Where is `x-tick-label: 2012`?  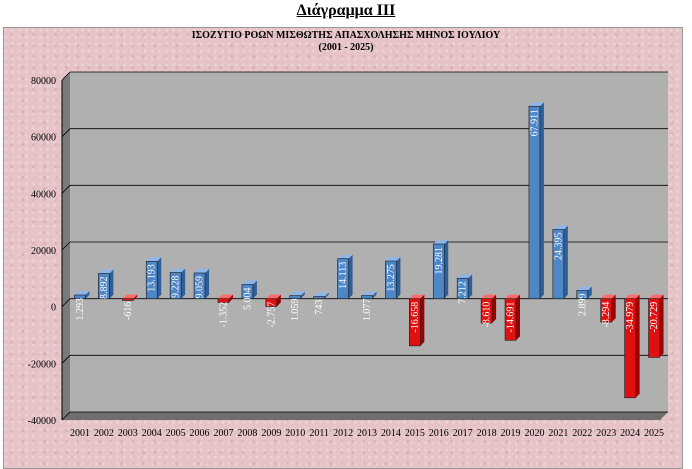
x-tick-label: 2012 is located at coordinates (343, 433).